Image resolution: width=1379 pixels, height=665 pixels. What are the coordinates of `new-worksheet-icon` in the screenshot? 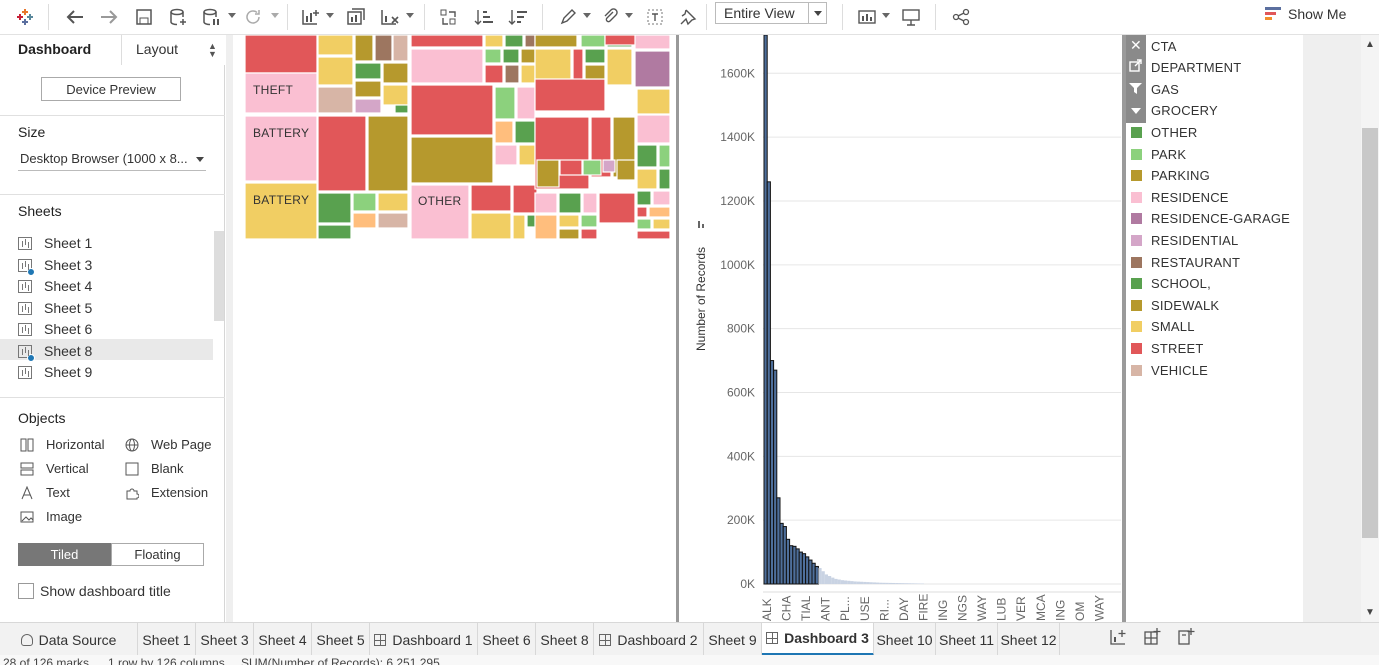 It's located at (311, 17).